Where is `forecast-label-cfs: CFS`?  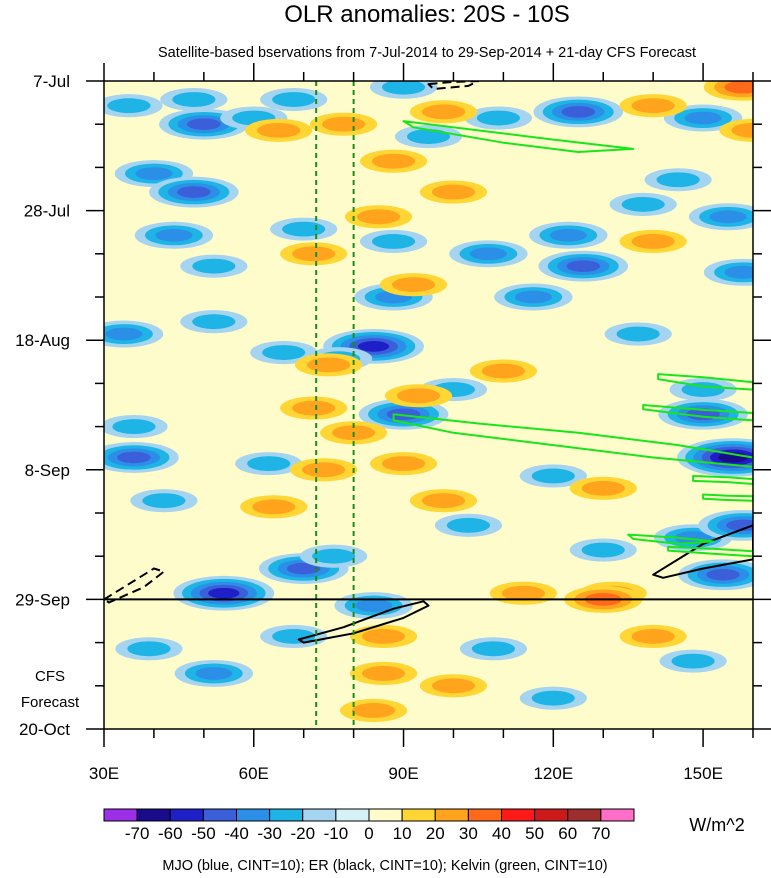 forecast-label-cfs: CFS is located at coordinates (50, 676).